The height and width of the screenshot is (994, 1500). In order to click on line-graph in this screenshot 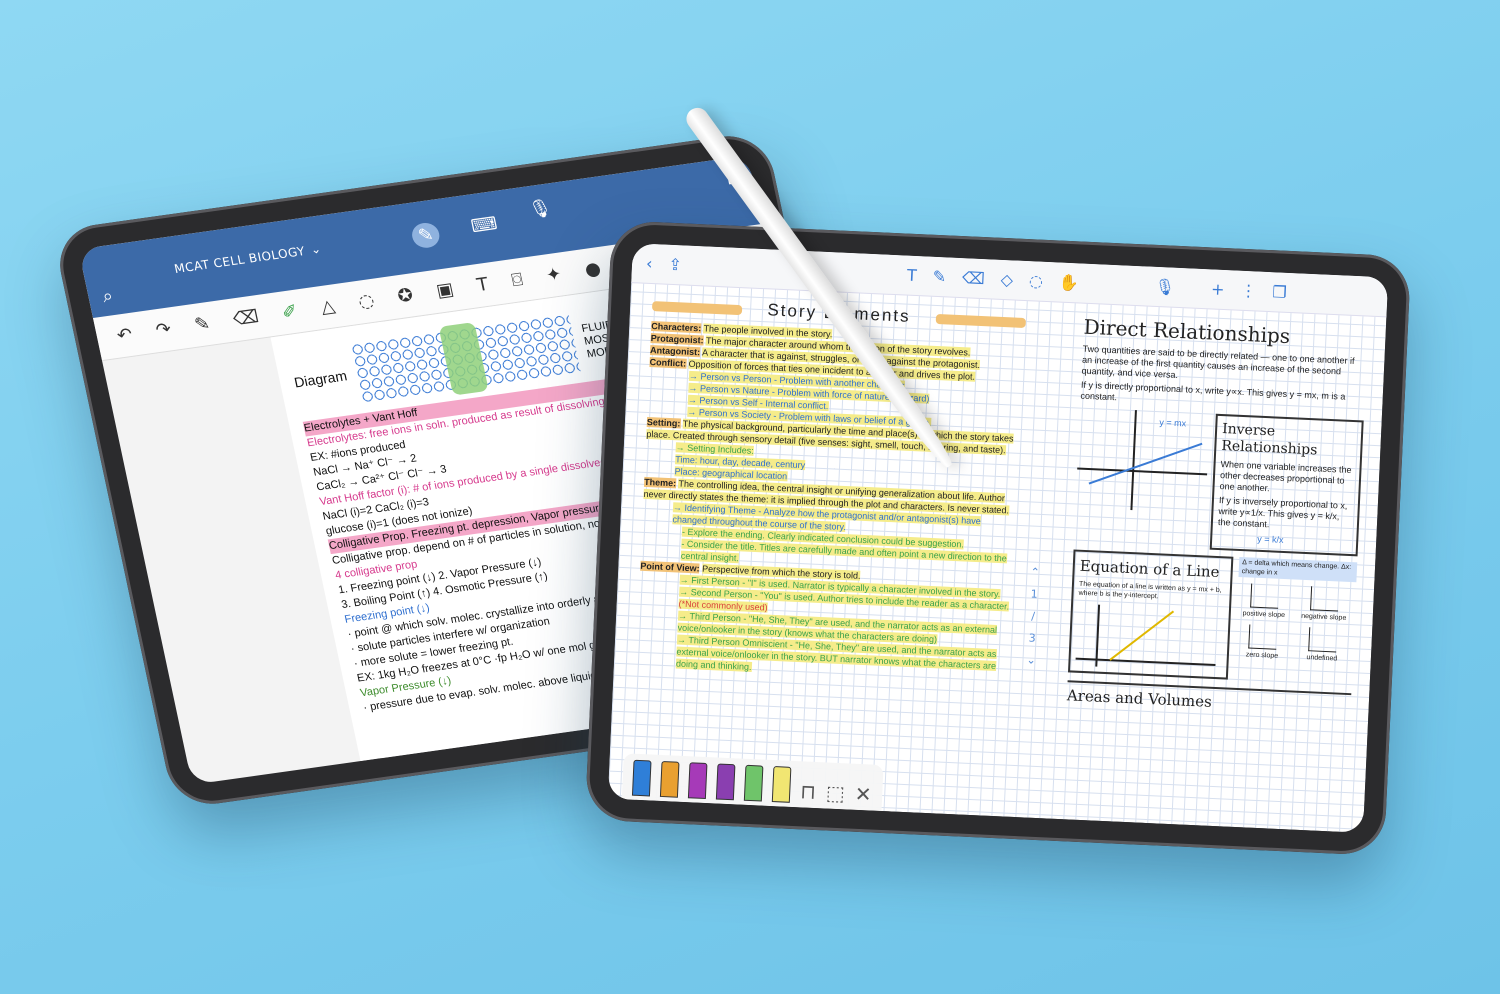, I will do `click(1149, 638)`.